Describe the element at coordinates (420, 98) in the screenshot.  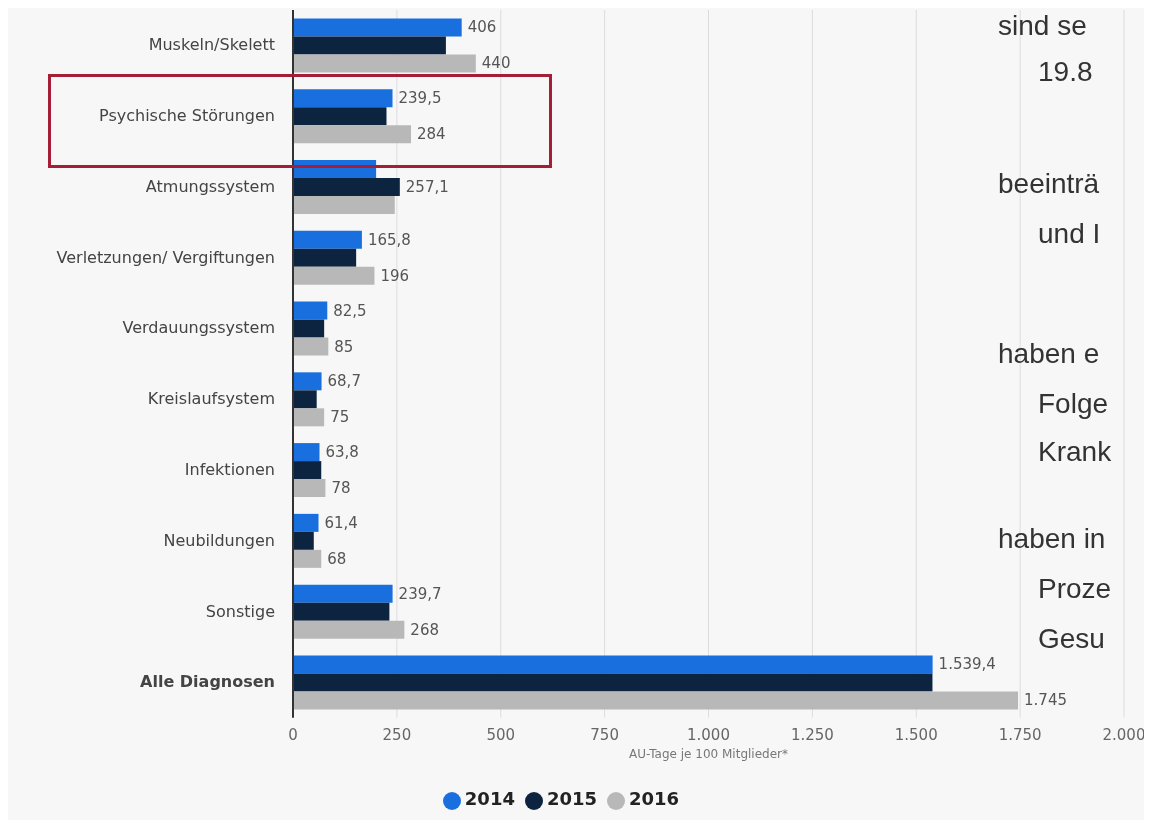
I see `data-label: 239,5` at that location.